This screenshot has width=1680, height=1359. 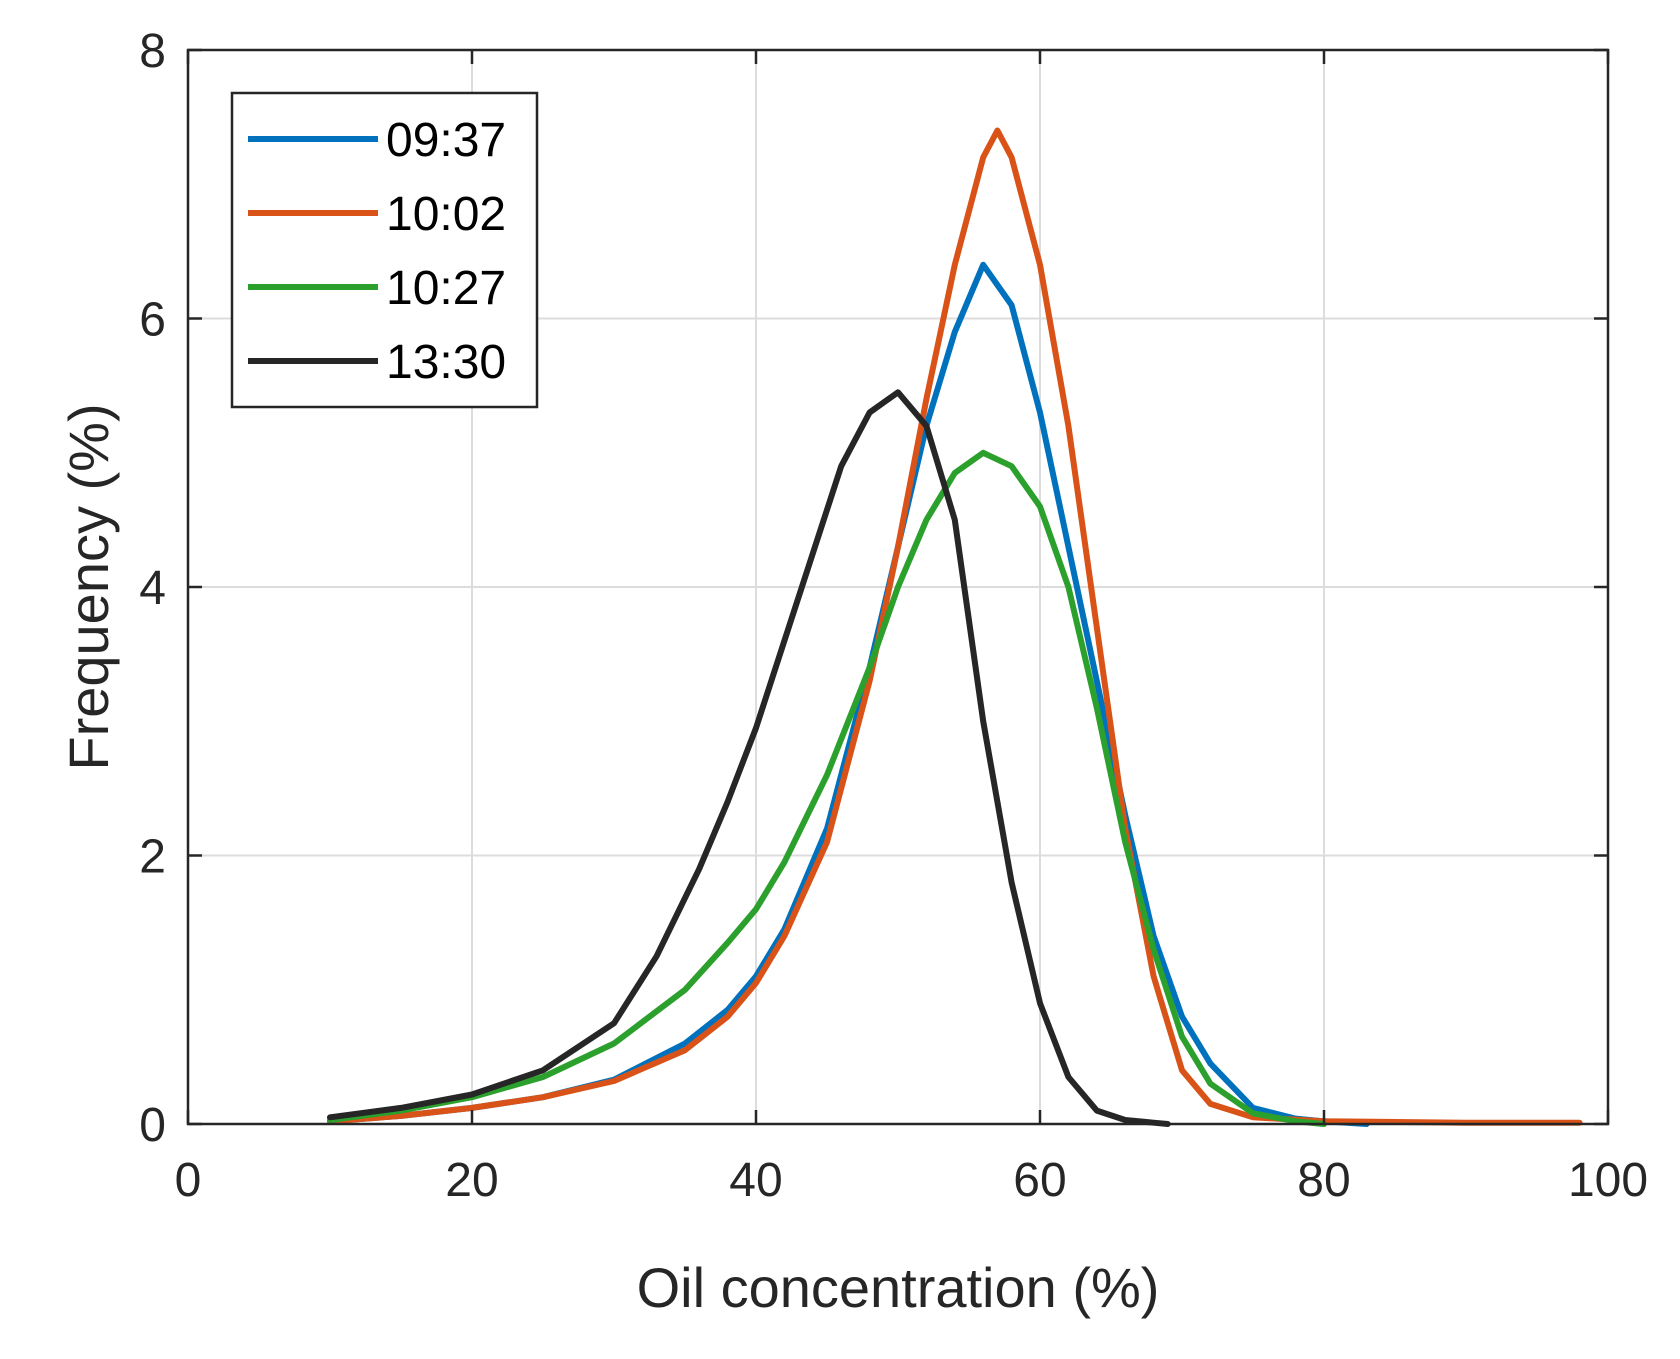 I want to click on x-tick-label: 0, so click(x=188, y=1180).